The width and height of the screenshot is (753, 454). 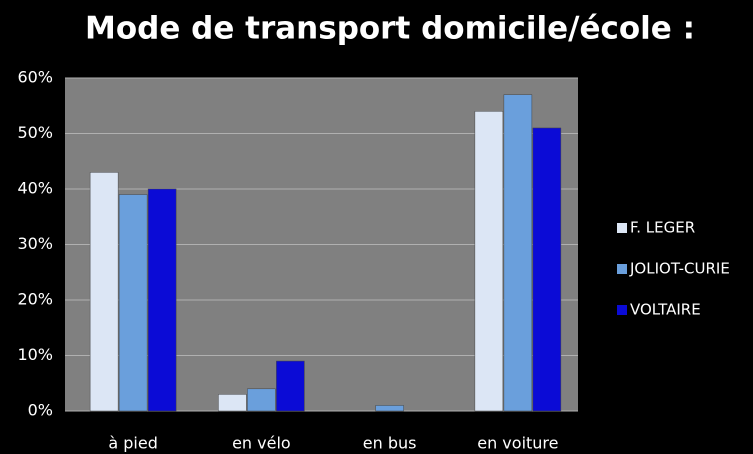 I want to click on y-tick-label: 10%, so click(x=35, y=354).